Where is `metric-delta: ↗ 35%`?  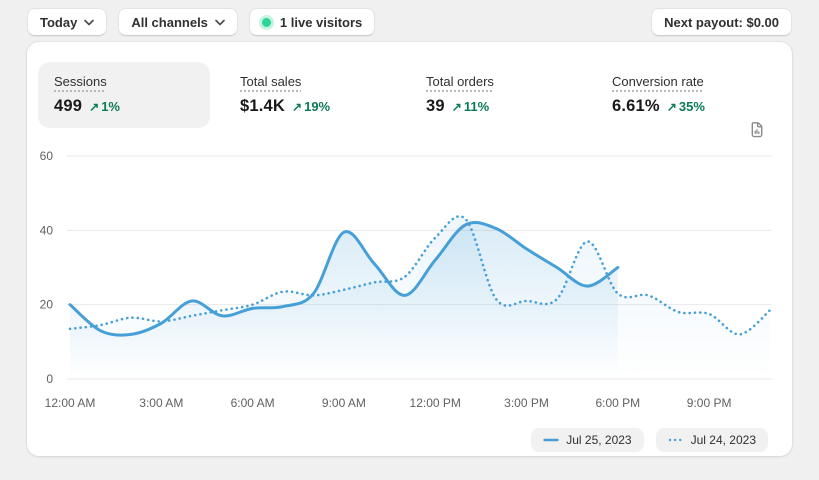 metric-delta: ↗ 35% is located at coordinates (685, 106).